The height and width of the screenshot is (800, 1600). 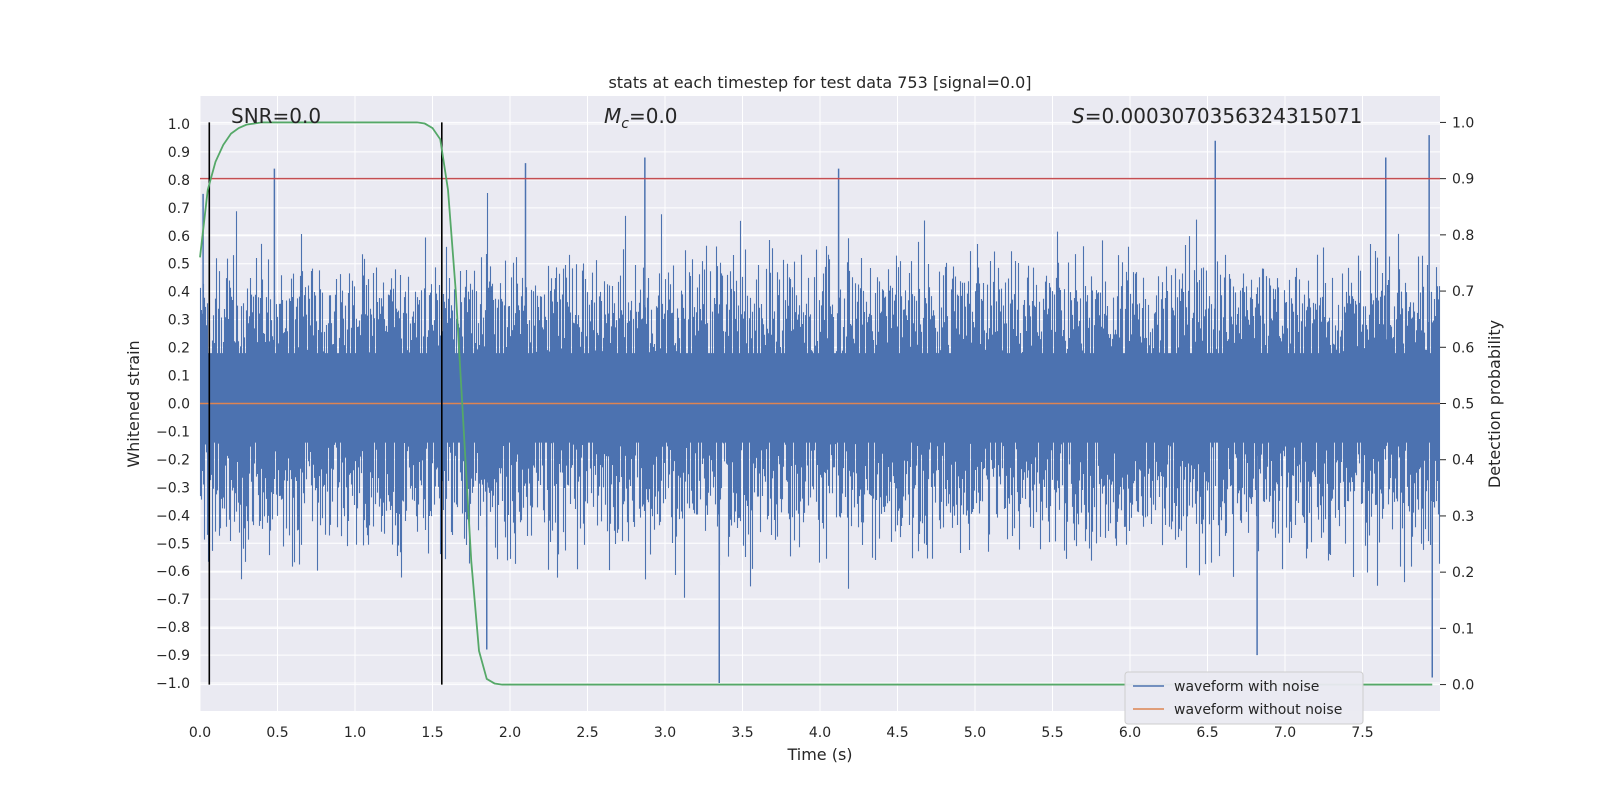 I want to click on legend-label-clean: waveform without noise, so click(x=1258, y=710).